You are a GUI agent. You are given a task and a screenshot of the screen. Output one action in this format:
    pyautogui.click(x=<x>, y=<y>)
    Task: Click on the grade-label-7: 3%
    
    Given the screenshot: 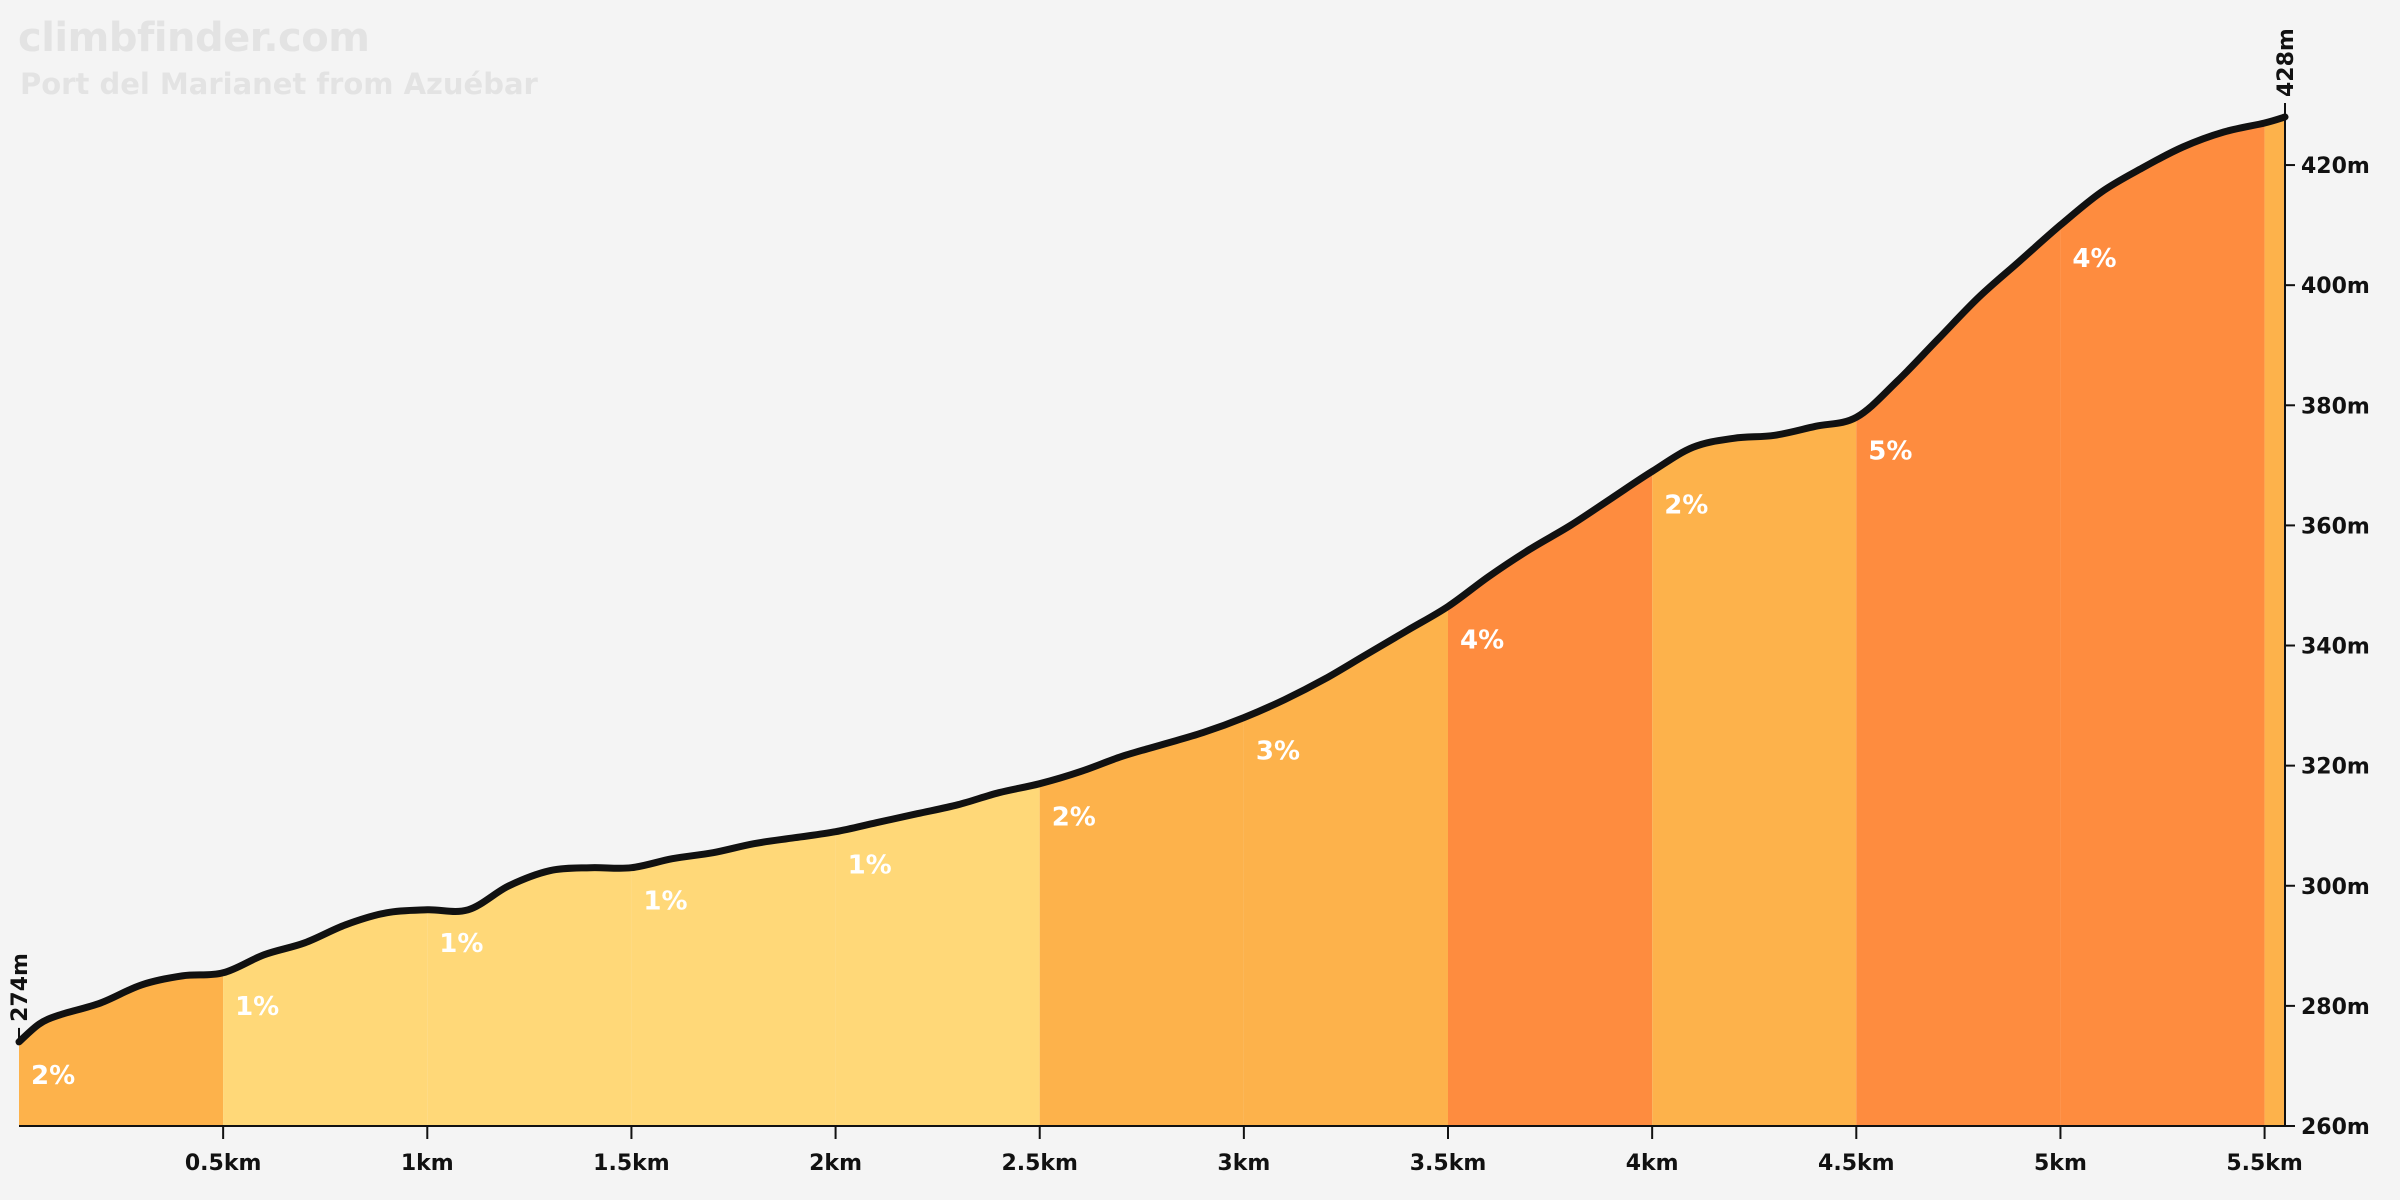 What is the action you would take?
    pyautogui.click(x=1278, y=752)
    